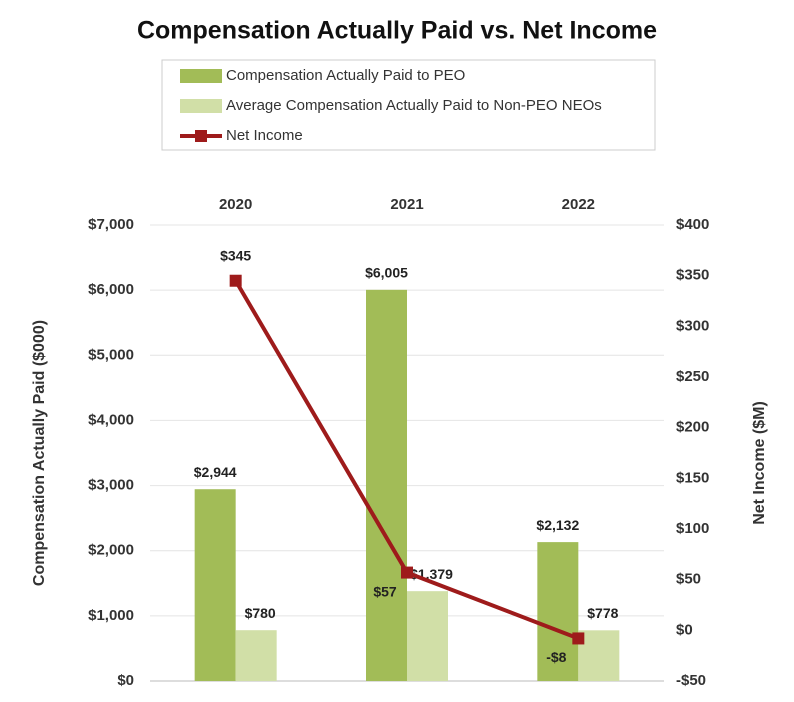  Describe the element at coordinates (759, 463) in the screenshot. I see `y2-axis-title: Net Income ($M)` at that location.